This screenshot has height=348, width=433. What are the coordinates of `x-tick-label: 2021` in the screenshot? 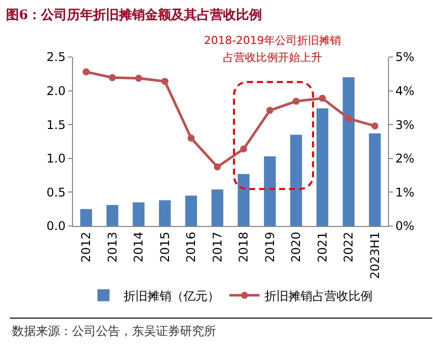 It's located at (322, 247).